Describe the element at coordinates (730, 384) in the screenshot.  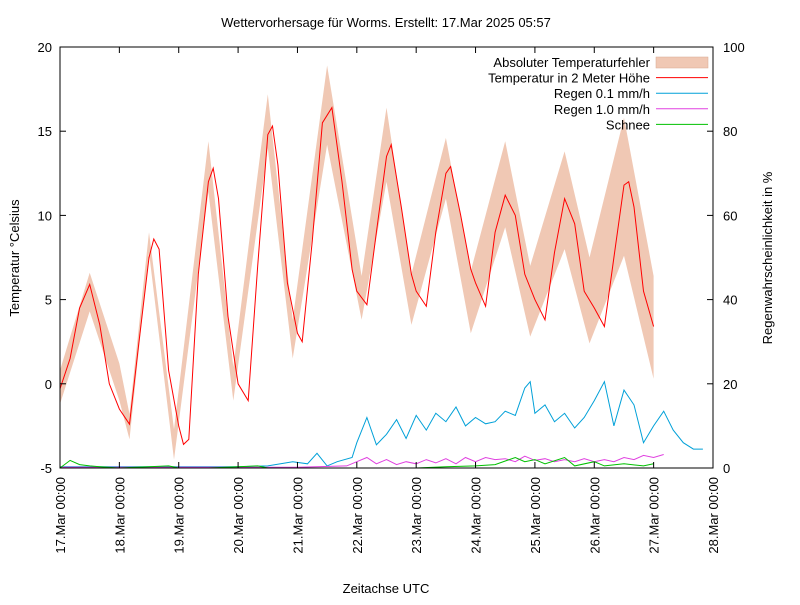
I see `y2-tick-label: 20` at that location.